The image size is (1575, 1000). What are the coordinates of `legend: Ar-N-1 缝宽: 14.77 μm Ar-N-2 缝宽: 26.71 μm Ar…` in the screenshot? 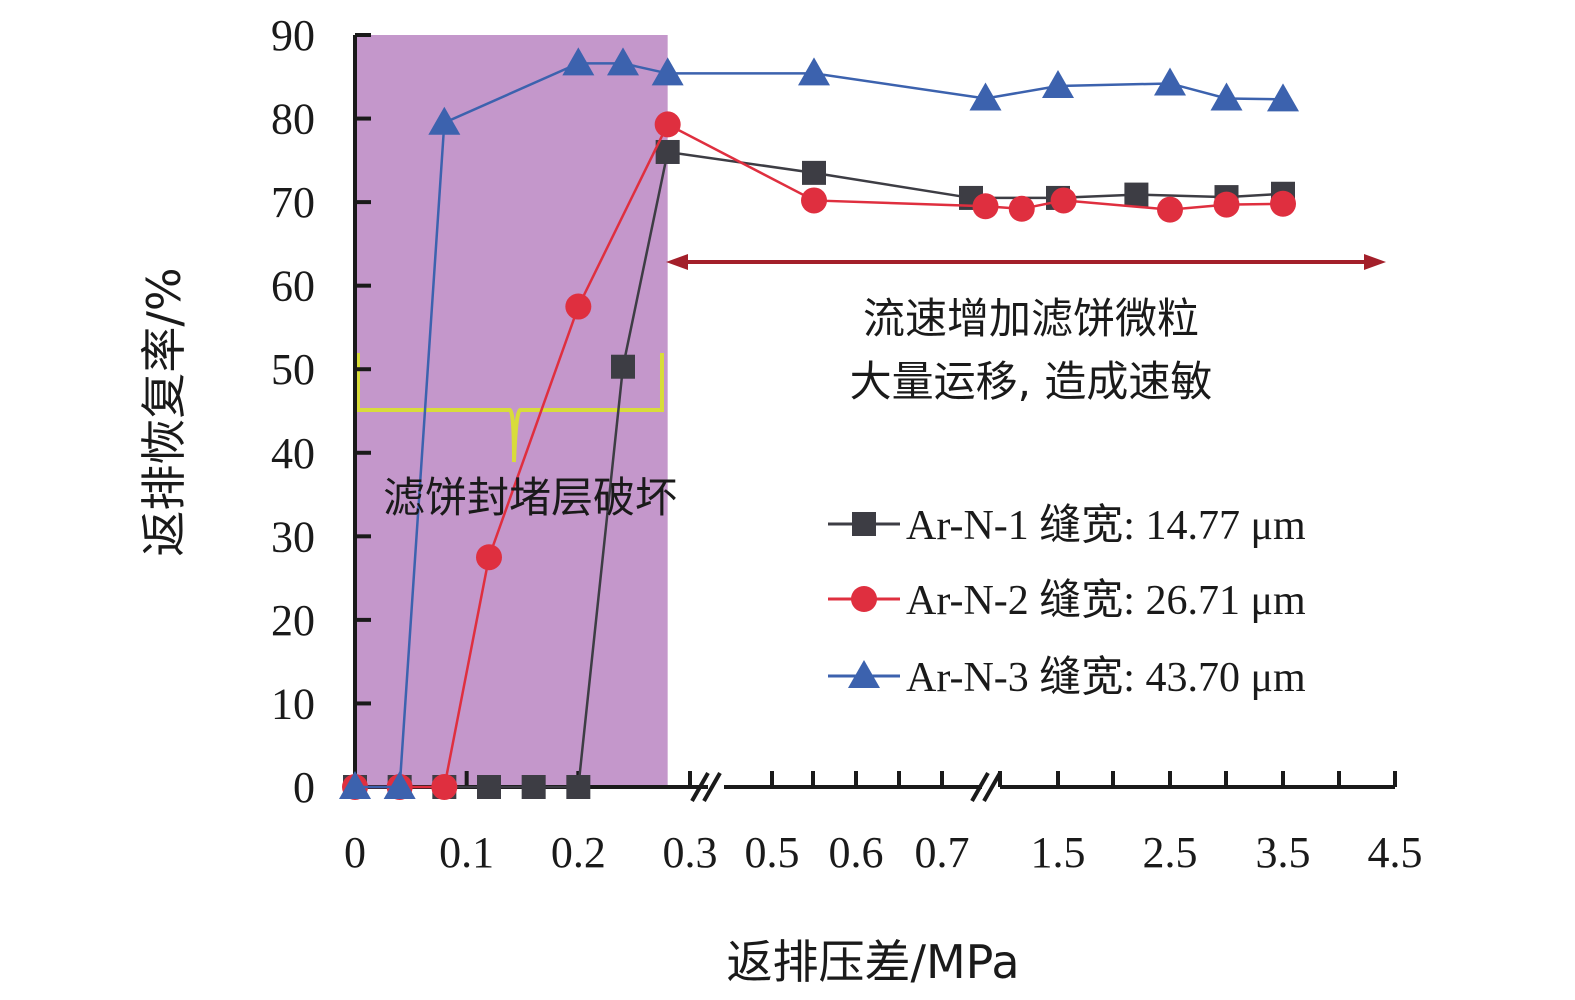 It's located at (1067, 601).